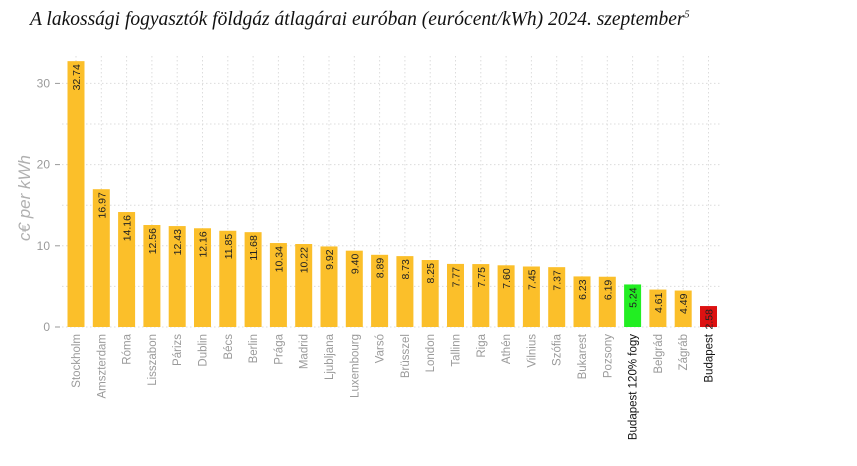 The width and height of the screenshot is (857, 466). I want to click on value-label: 9.40, so click(355, 264).